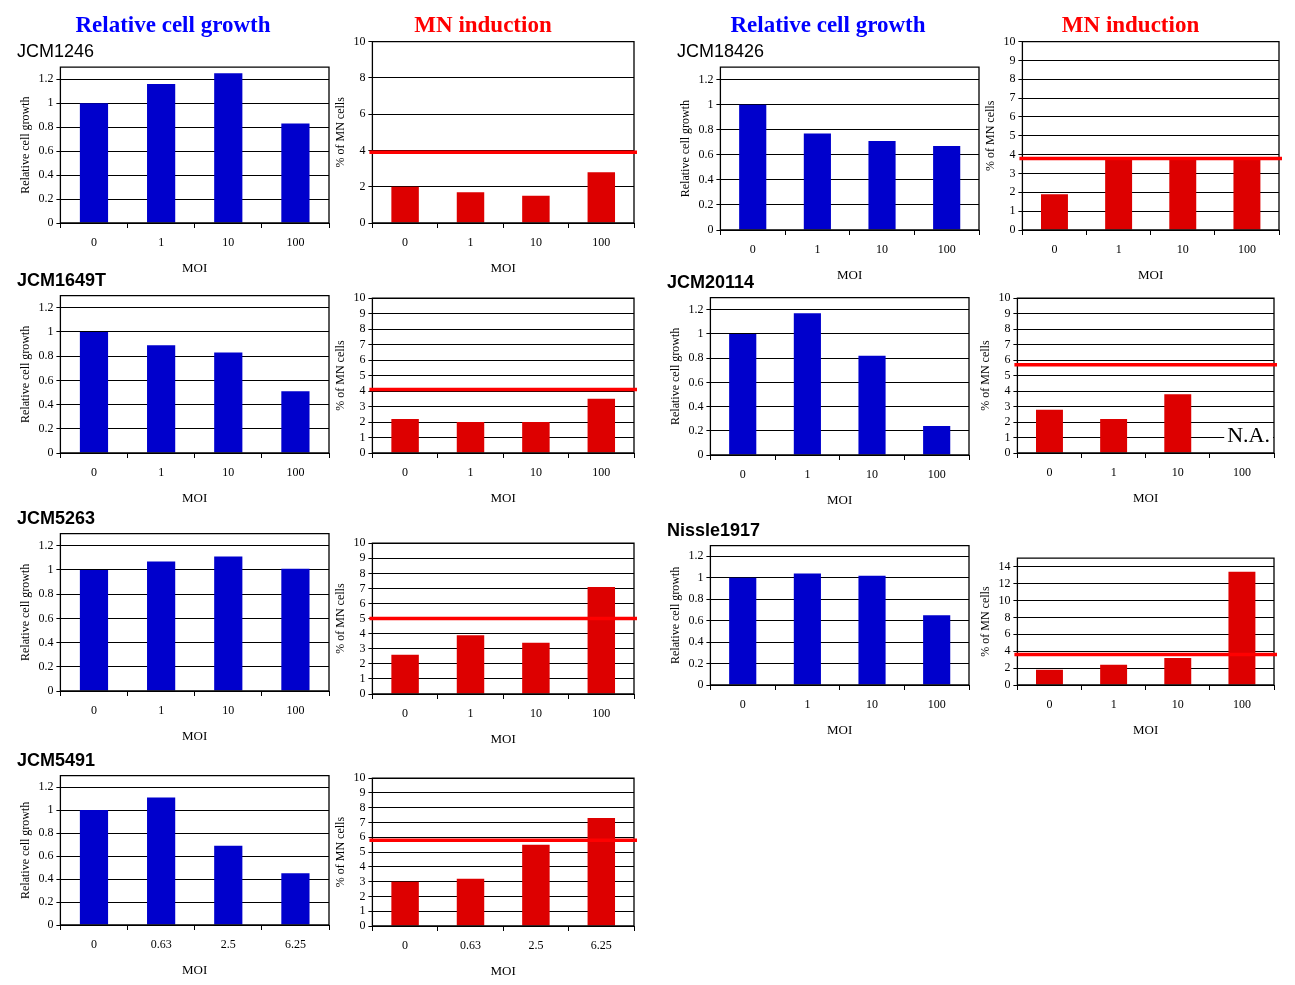 The width and height of the screenshot is (1295, 985). I want to click on y-tick-label: 12, so click(1004, 582).